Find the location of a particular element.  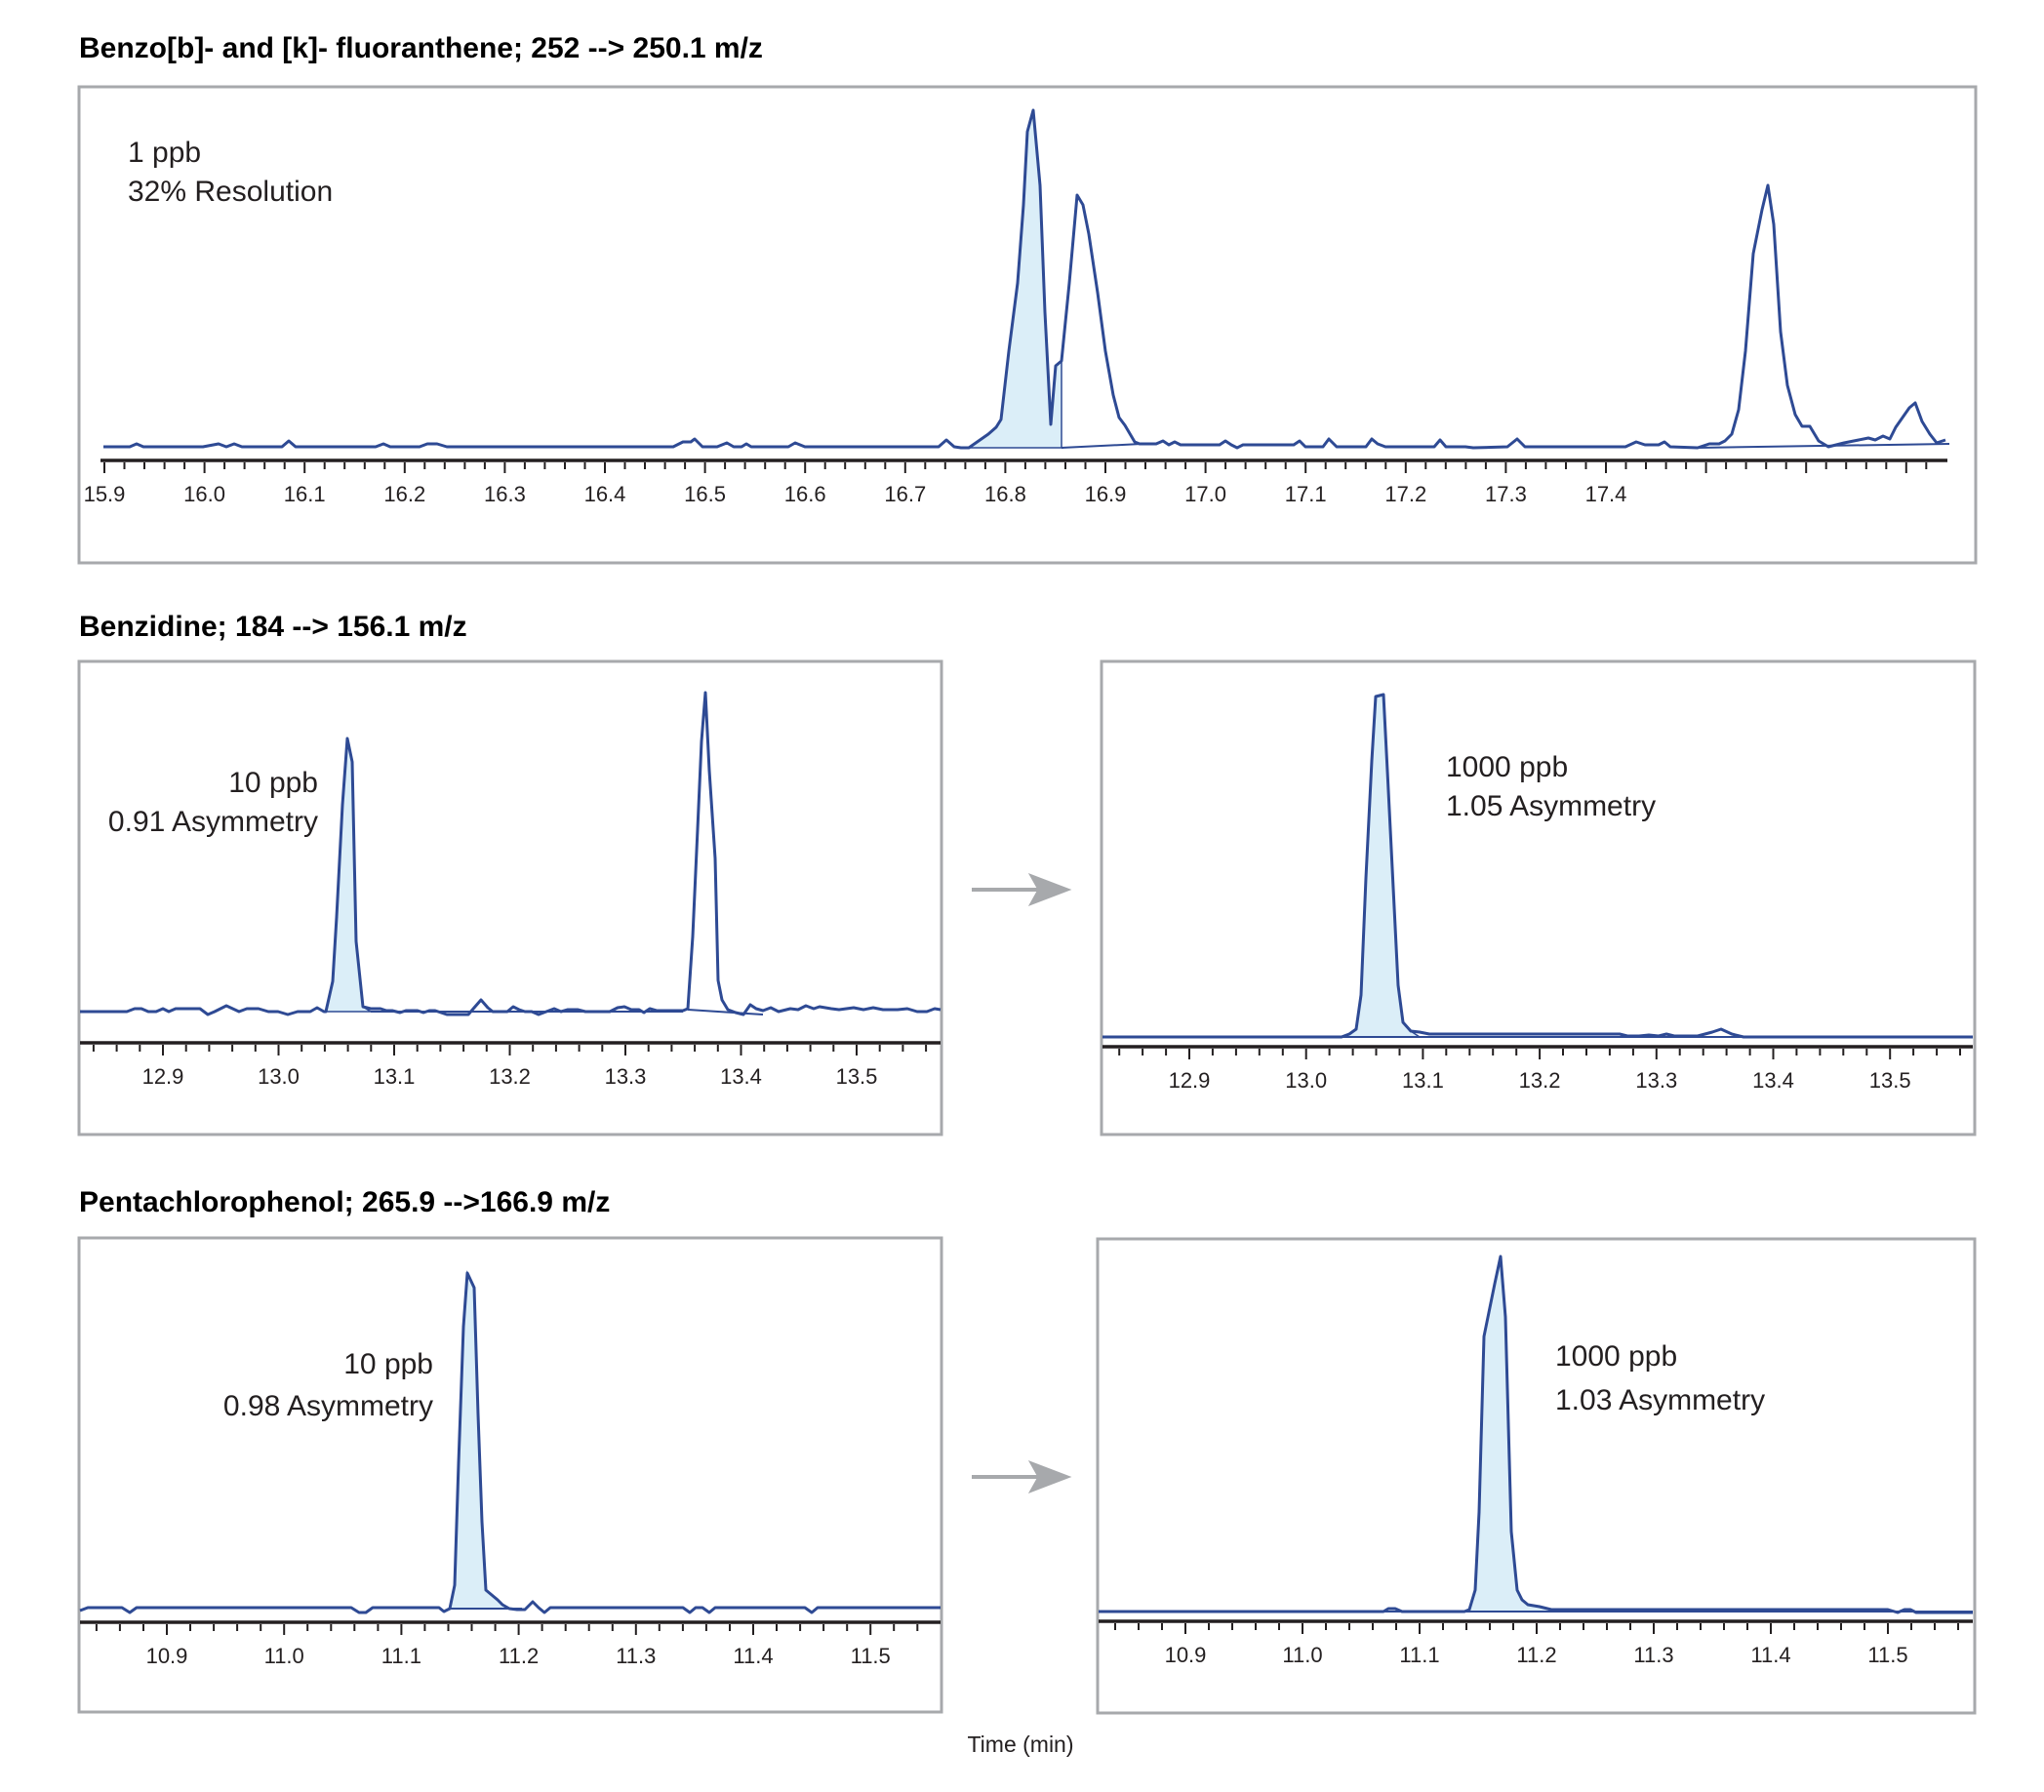

tick-label: 16.3 is located at coordinates (505, 494).